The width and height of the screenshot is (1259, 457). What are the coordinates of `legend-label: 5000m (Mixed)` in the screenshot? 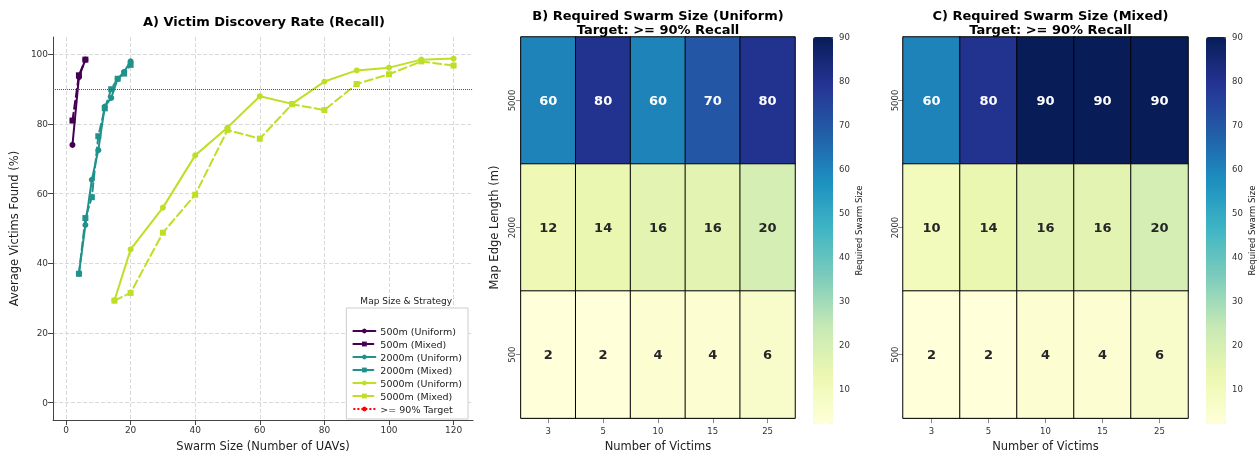 It's located at (416, 396).